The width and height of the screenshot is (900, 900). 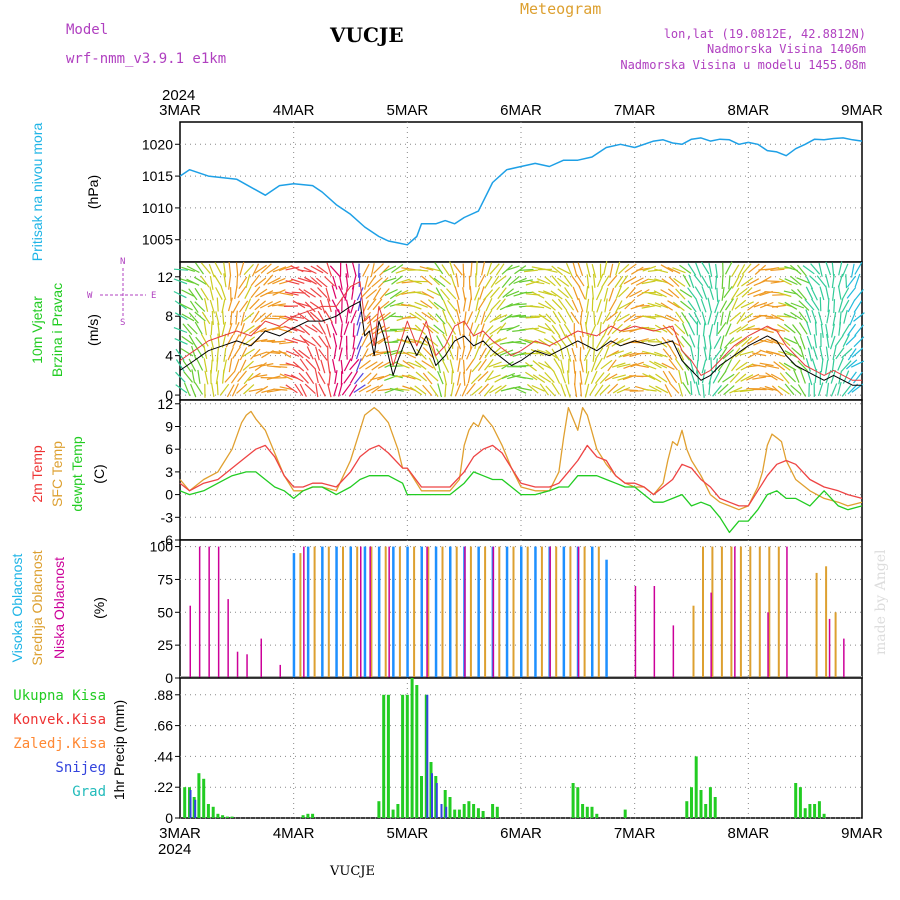 I want to click on model-name: wrf-nmm_v3.9.1 e1km, so click(x=146, y=59).